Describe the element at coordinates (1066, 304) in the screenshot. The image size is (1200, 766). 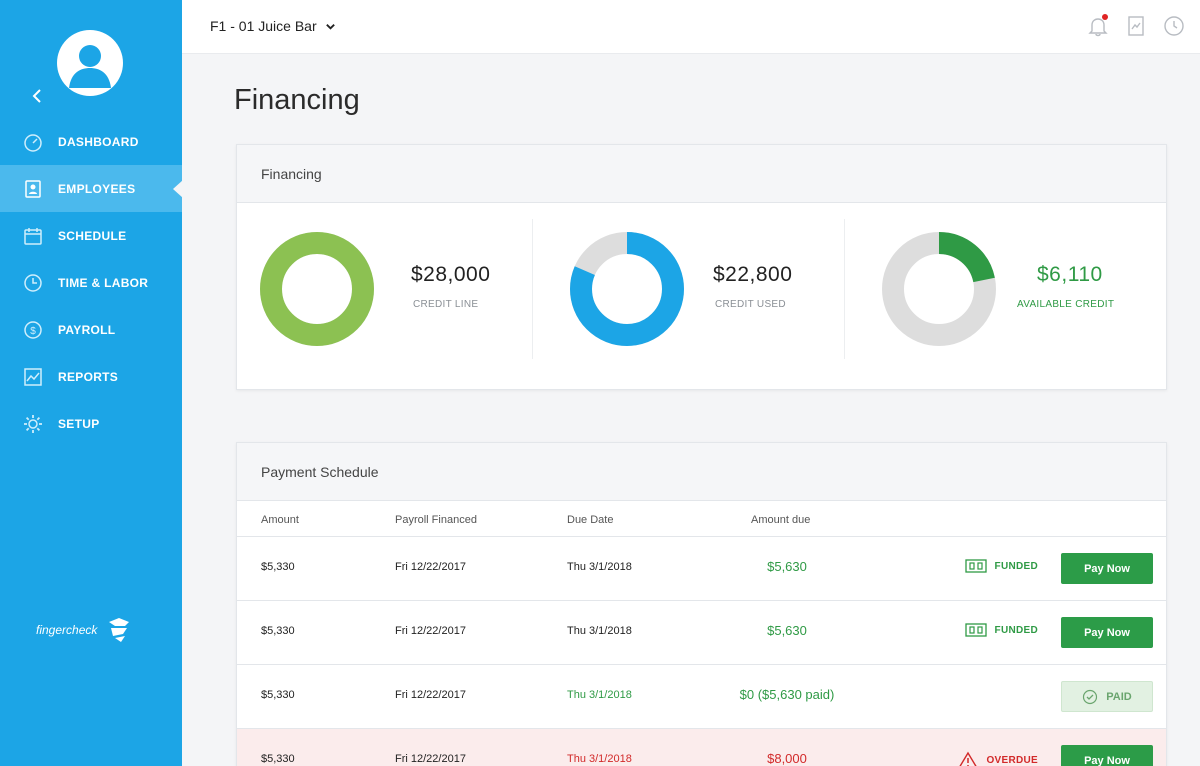
I see `available-credit-label: AVAILABLE CREDIT` at that location.